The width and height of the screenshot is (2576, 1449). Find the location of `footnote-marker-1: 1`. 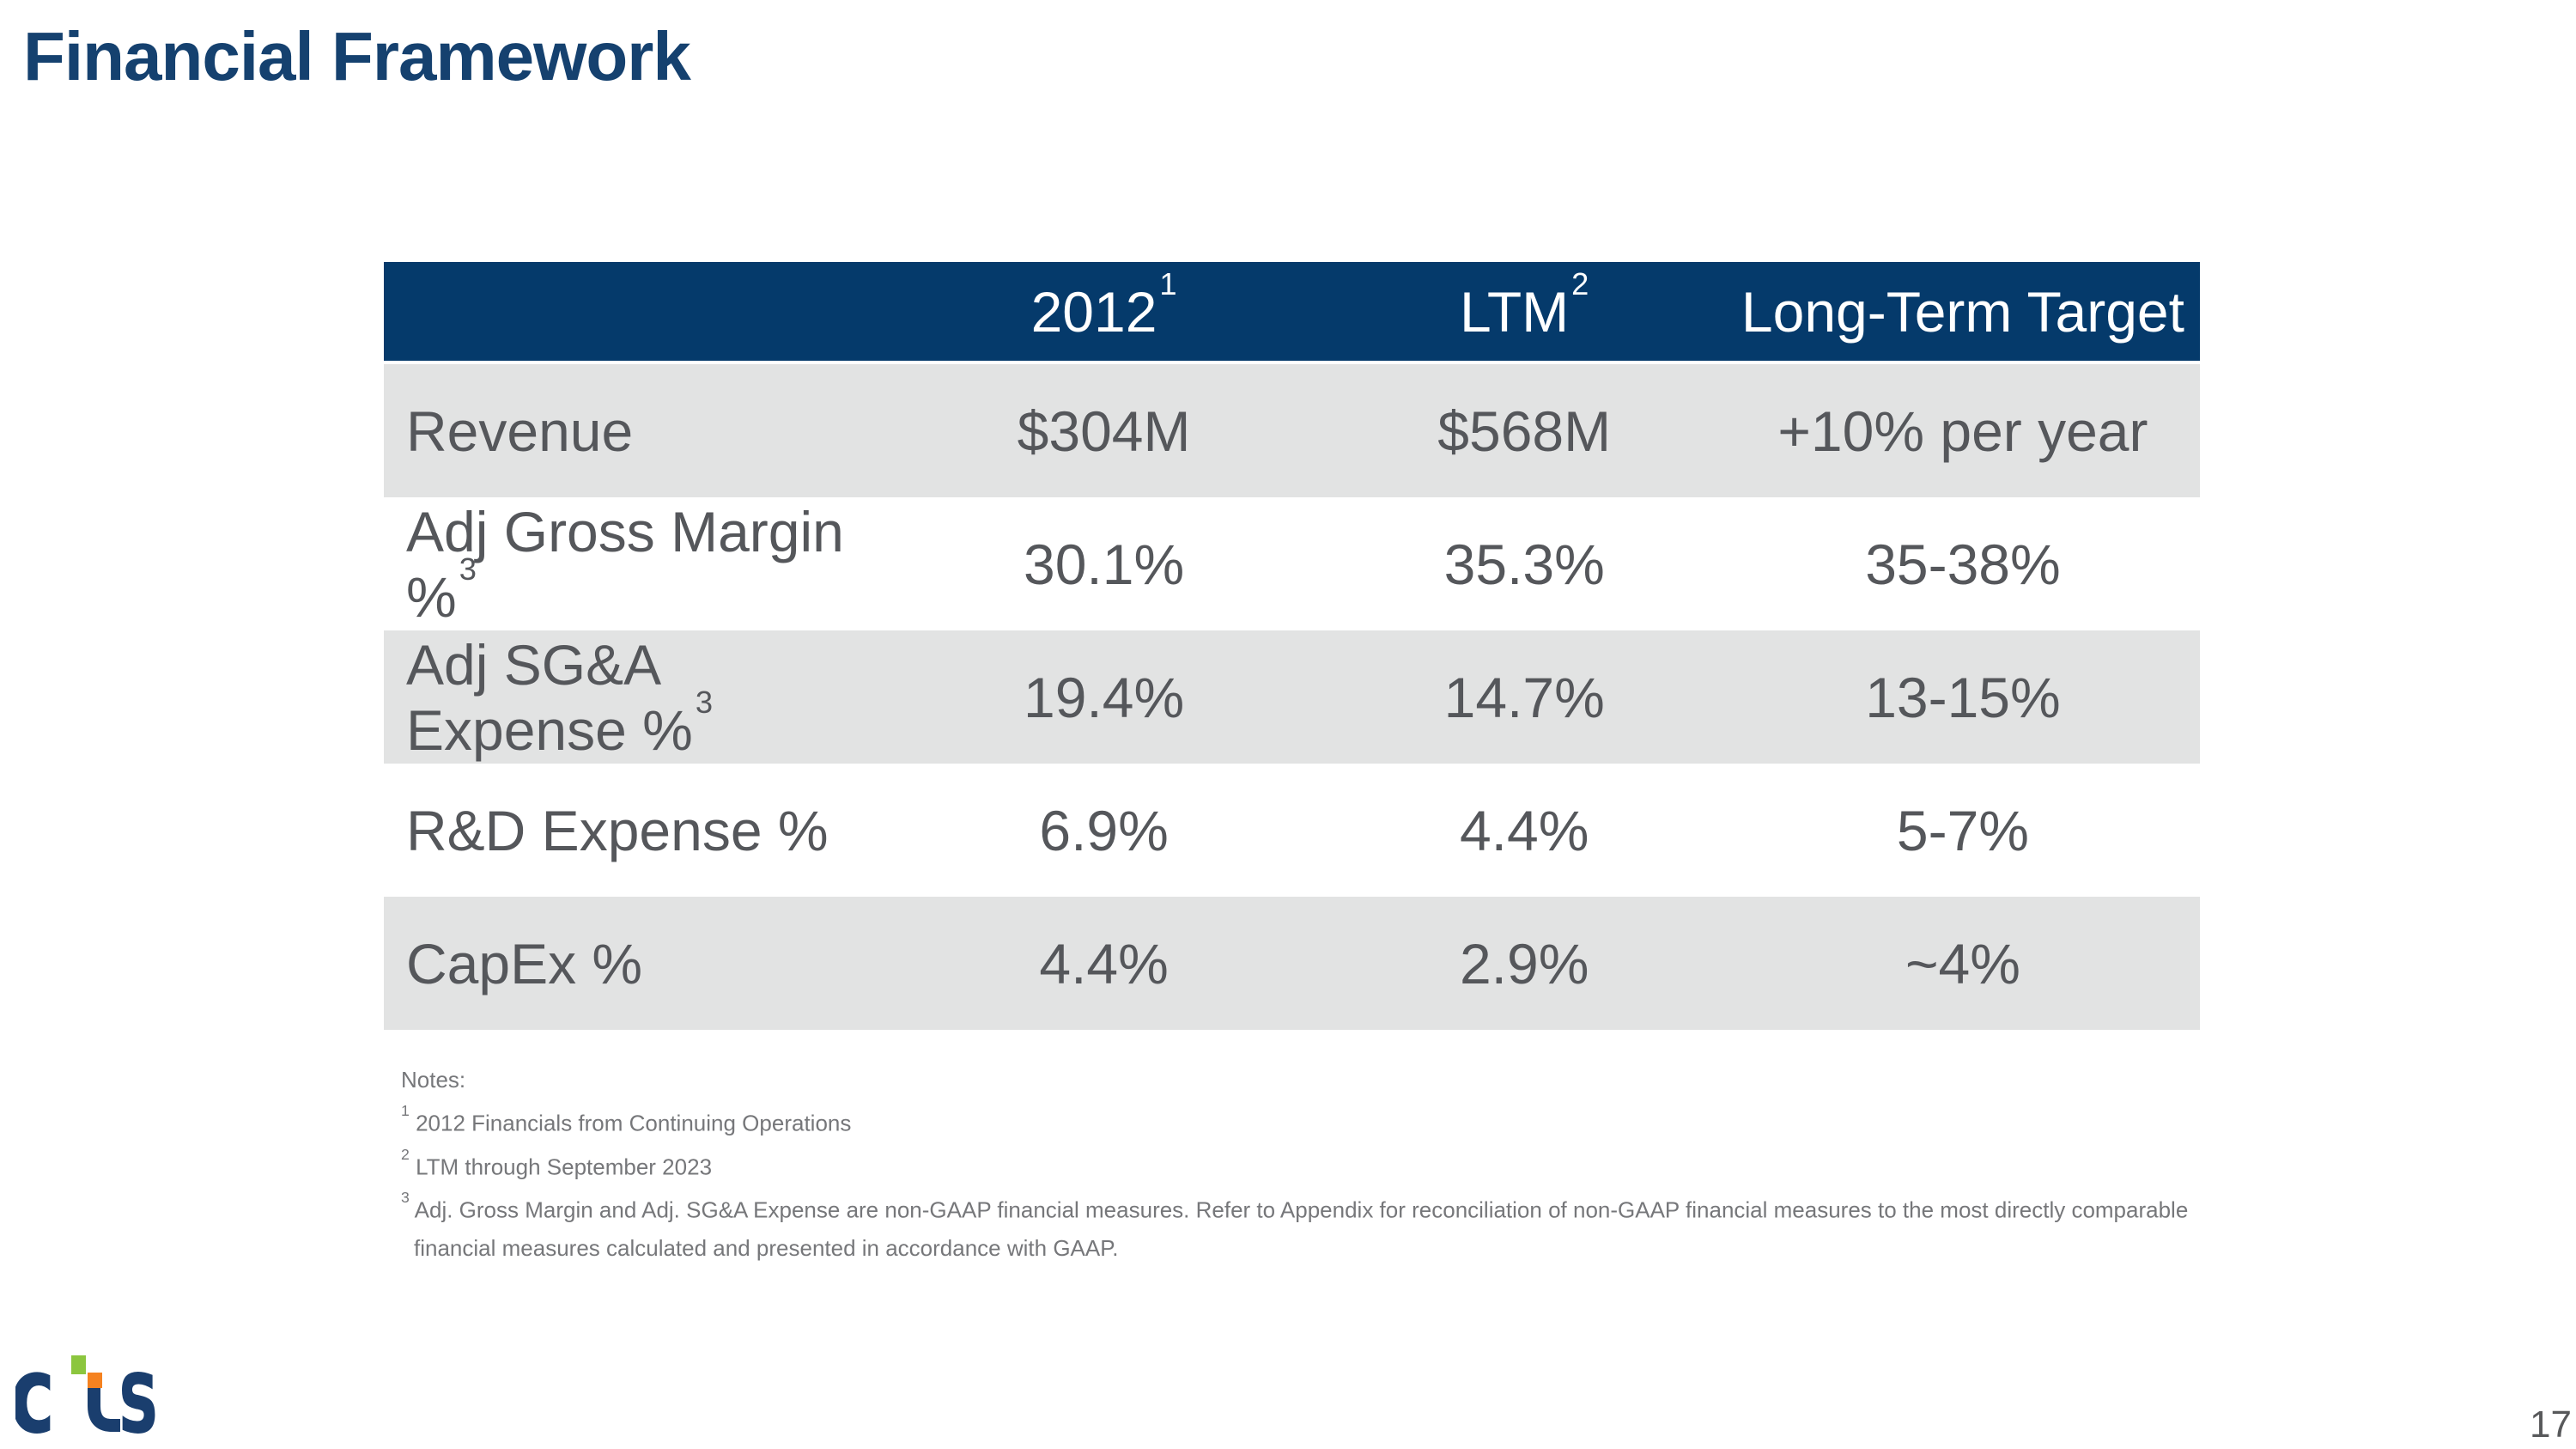

footnote-marker-1: 1 is located at coordinates (1168, 283).